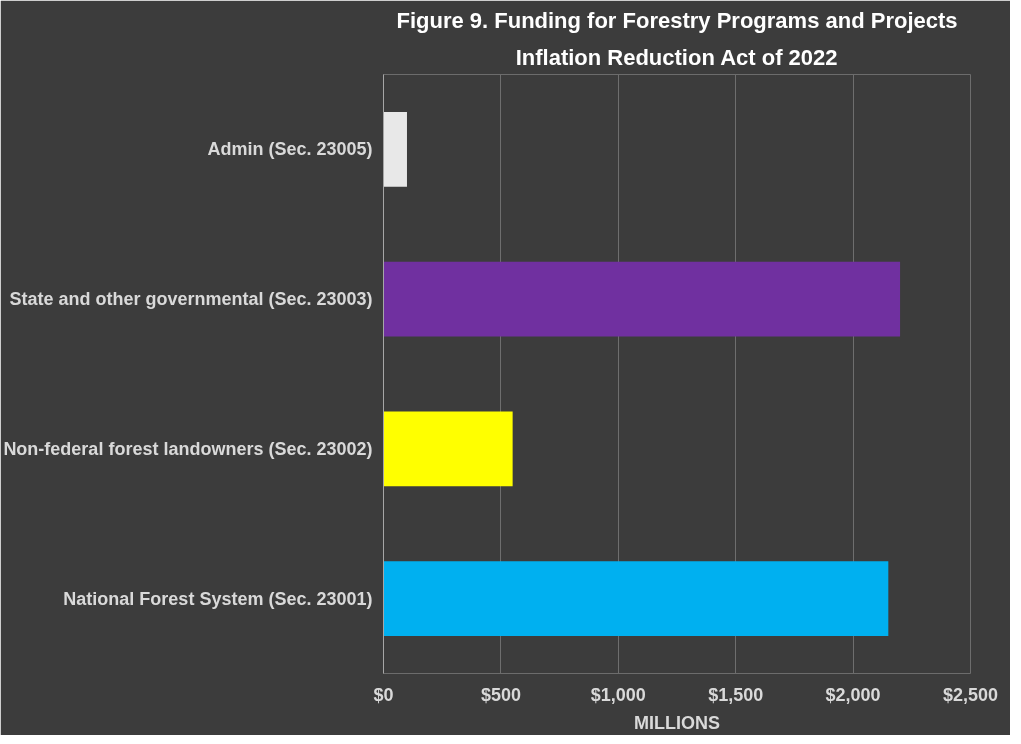  Describe the element at coordinates (191, 299) in the screenshot. I see `y-tick-label: State and other governmental (Sec. 23003)` at that location.